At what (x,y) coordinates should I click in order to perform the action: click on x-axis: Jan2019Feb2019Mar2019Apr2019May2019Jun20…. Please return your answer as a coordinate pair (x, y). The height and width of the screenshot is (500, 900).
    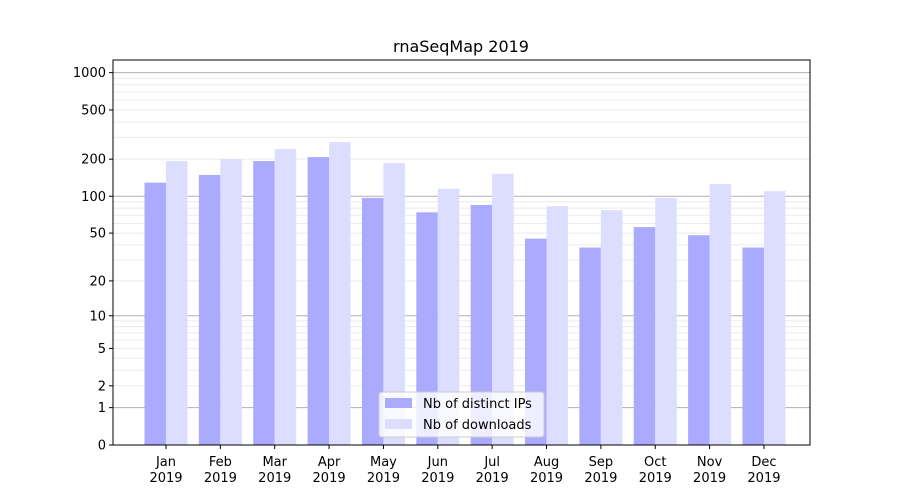
    Looking at the image, I should click on (465, 465).